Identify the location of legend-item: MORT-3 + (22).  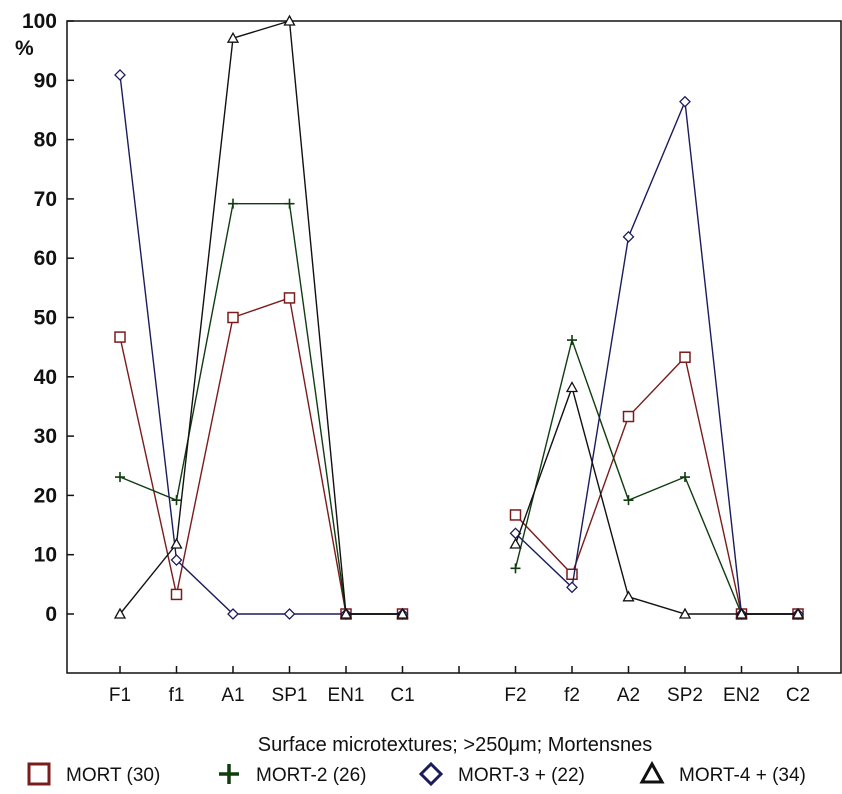
(501, 774).